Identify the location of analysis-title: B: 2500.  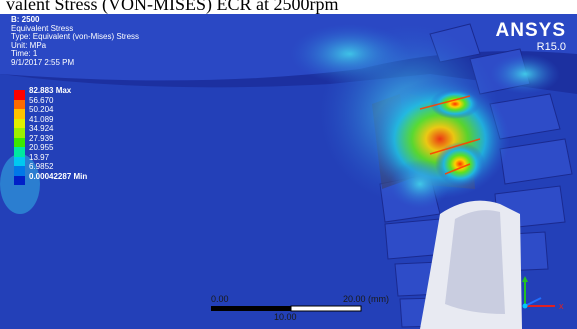
(25, 19).